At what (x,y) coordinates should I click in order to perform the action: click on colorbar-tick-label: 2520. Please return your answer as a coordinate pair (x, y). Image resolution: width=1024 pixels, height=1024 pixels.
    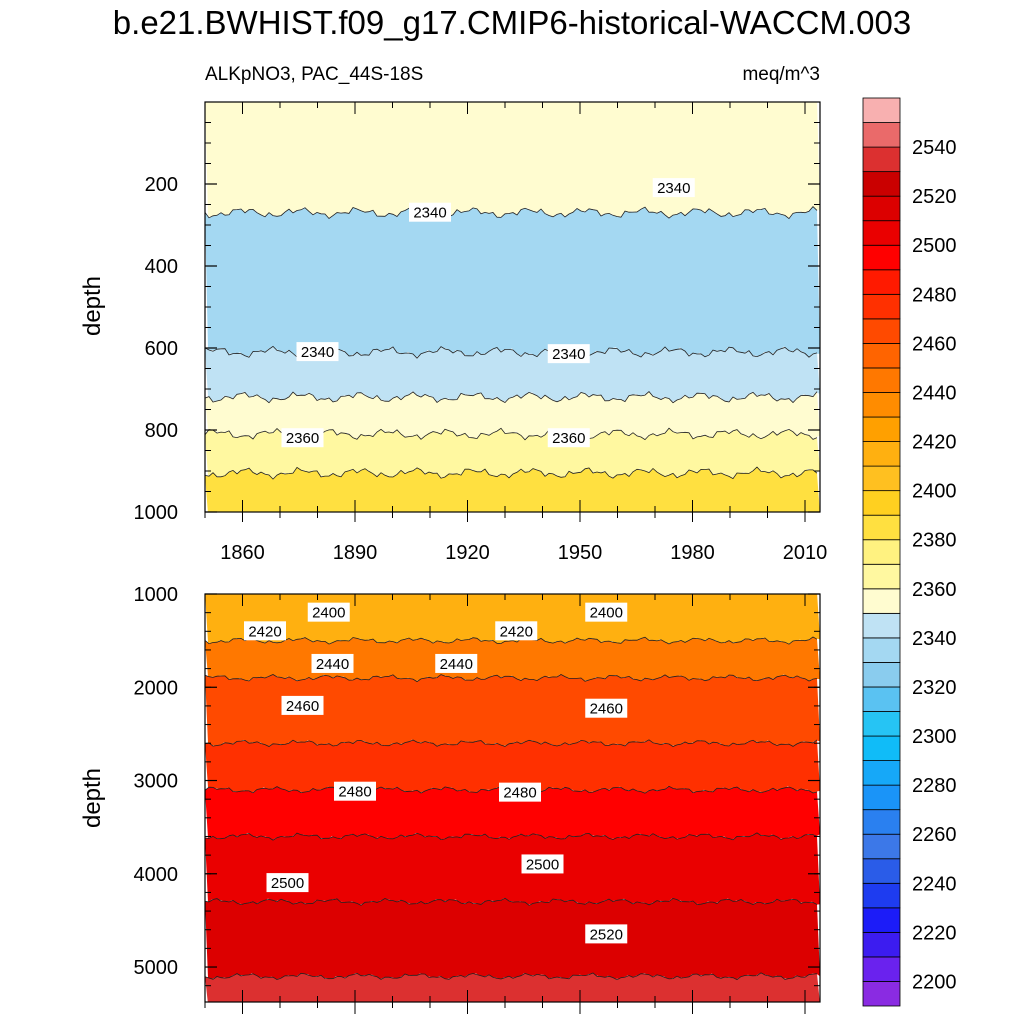
    Looking at the image, I should click on (934, 197).